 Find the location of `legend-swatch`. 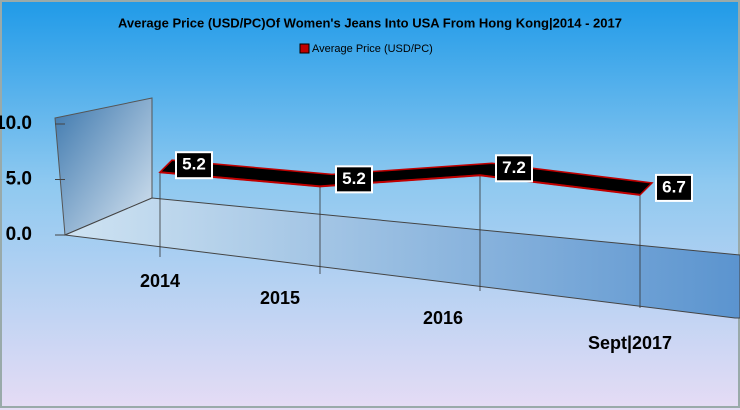

legend-swatch is located at coordinates (304, 48).